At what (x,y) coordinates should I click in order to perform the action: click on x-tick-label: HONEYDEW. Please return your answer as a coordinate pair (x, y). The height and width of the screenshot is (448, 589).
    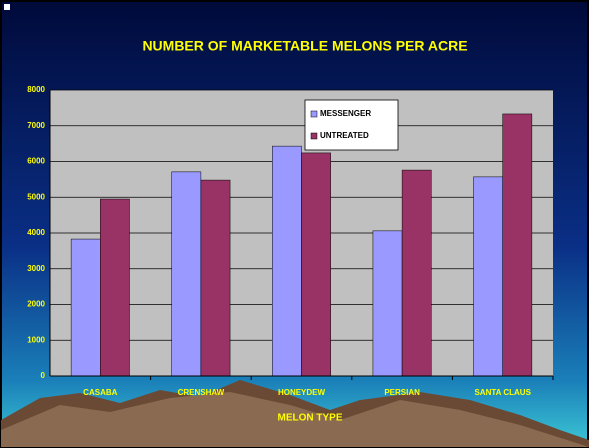
    Looking at the image, I should click on (302, 392).